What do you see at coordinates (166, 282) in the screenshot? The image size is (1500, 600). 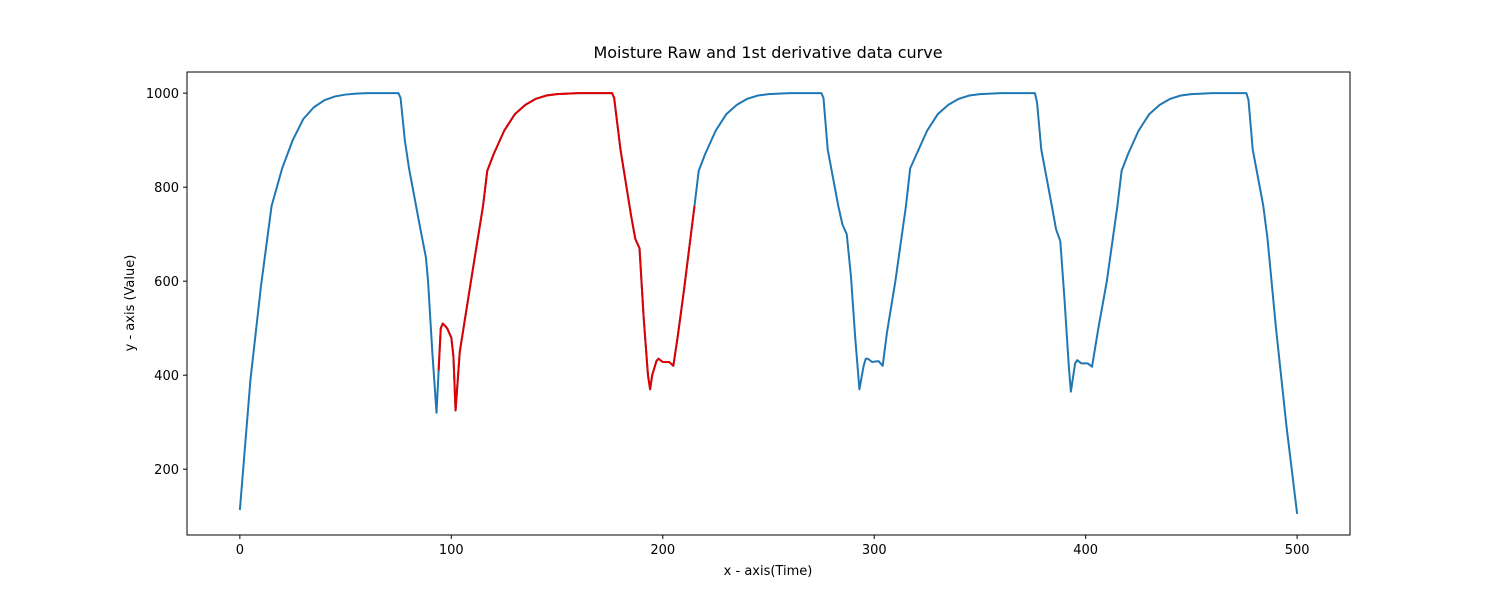 I see `y-tick-label: 600` at bounding box center [166, 282].